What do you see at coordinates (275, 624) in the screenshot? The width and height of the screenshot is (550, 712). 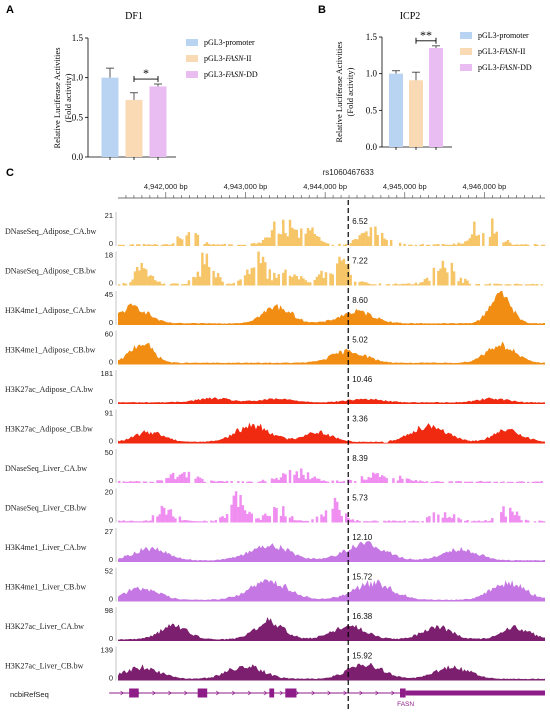 I see `track-11: H3K27ac_Liver_CA.bw 98 0 16.38` at bounding box center [275, 624].